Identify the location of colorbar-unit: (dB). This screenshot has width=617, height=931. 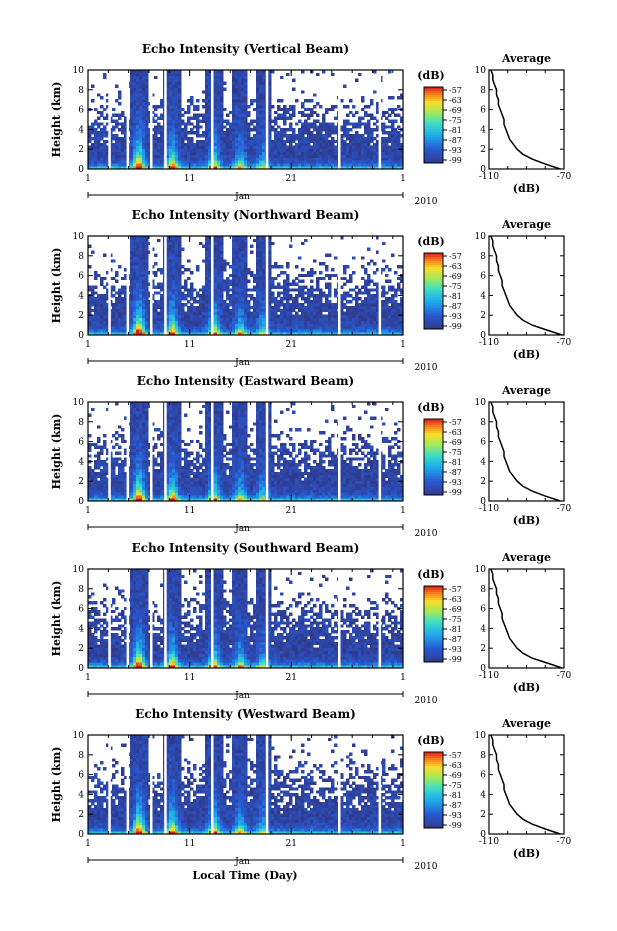
(430, 75).